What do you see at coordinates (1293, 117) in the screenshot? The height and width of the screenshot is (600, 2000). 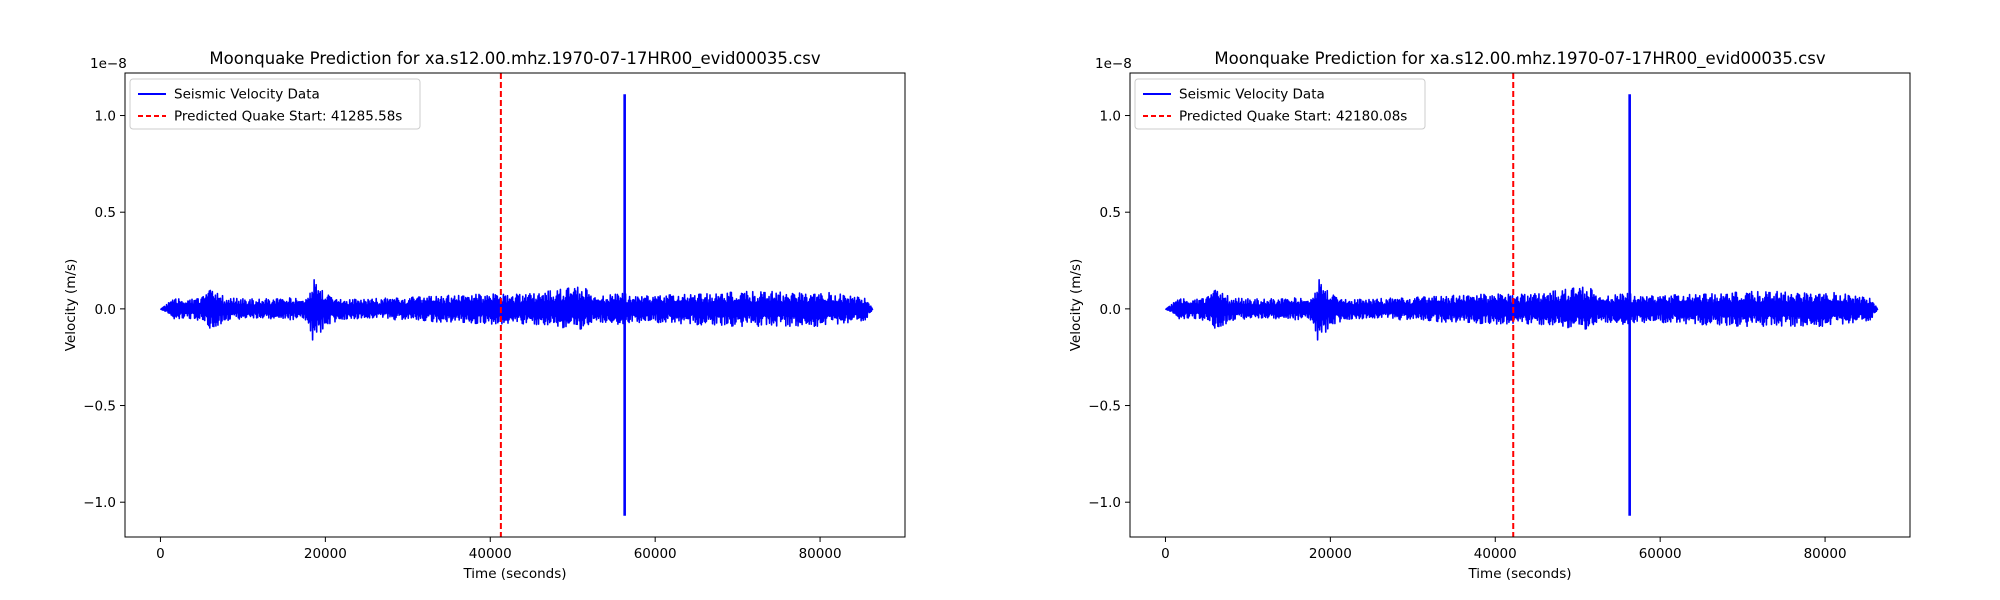 I see `legend-label-predicted-start: Predicted Quake Start: 42180.08s` at bounding box center [1293, 117].